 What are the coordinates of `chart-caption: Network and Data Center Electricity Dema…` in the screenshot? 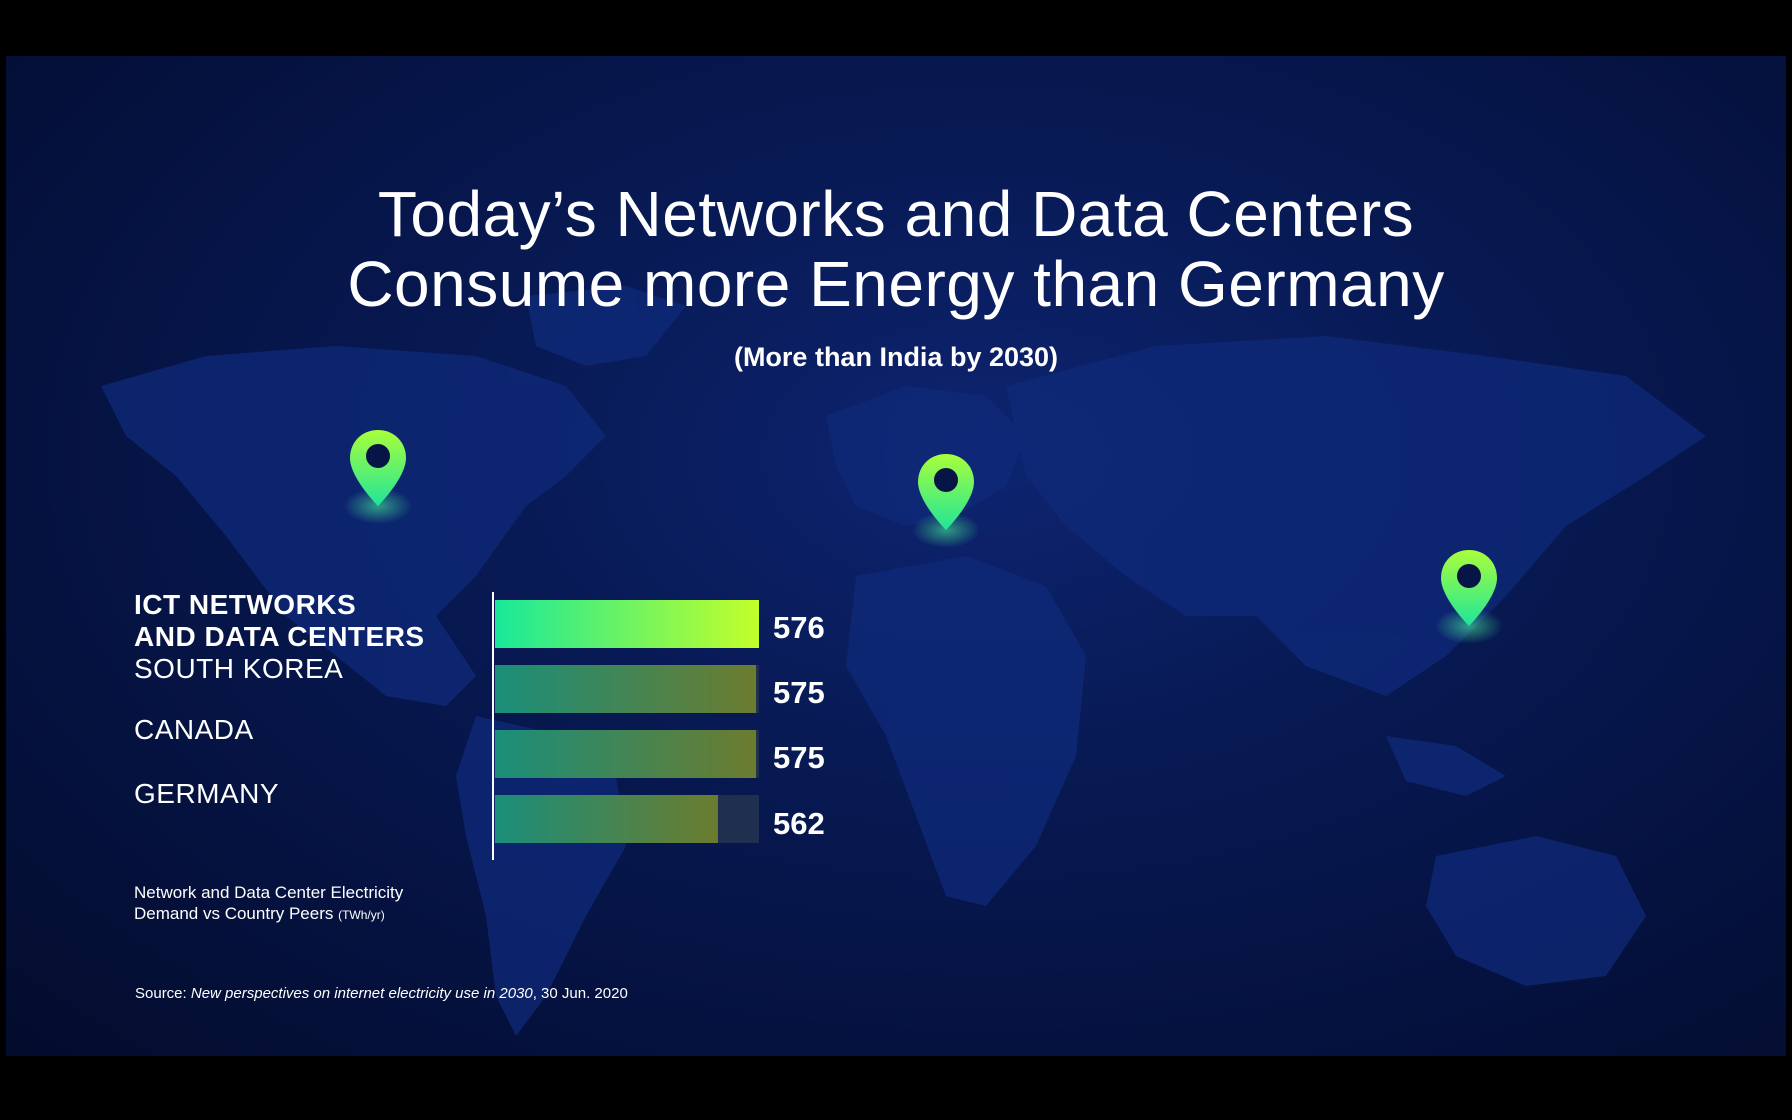 It's located at (268, 904).